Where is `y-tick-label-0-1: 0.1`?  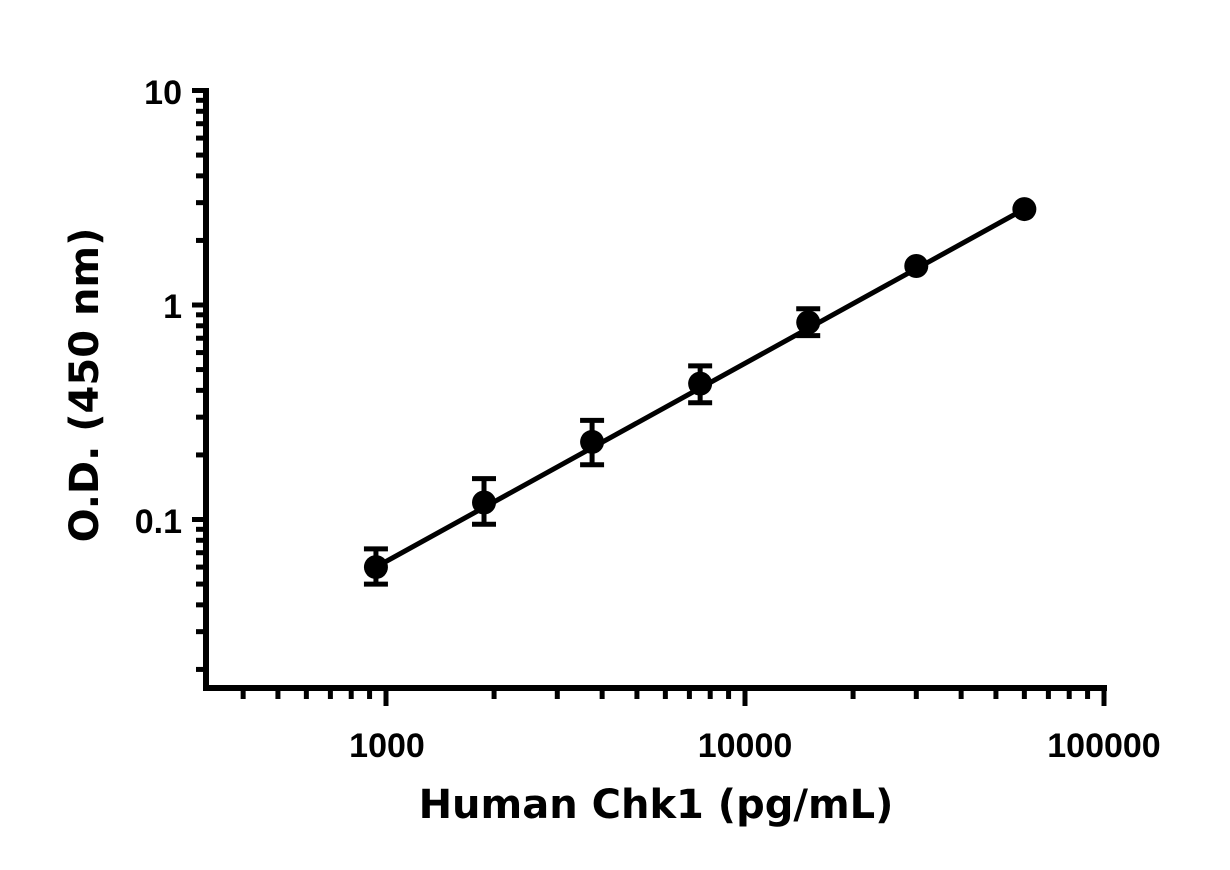 y-tick-label-0-1: 0.1 is located at coordinates (158, 522).